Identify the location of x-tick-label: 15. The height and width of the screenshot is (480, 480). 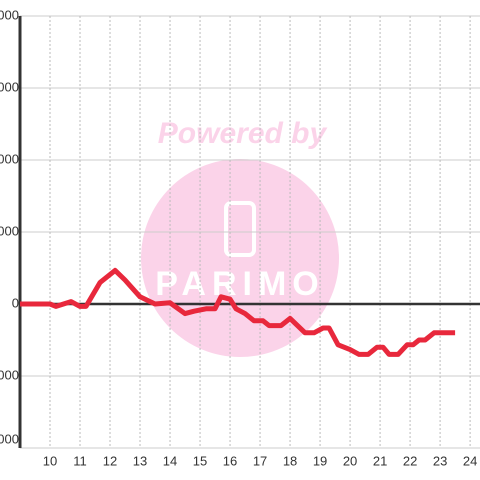
(200, 460).